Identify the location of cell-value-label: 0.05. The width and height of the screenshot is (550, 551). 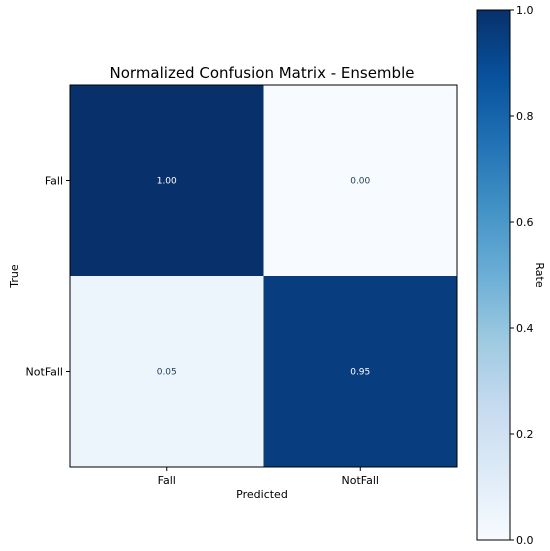
(167, 373).